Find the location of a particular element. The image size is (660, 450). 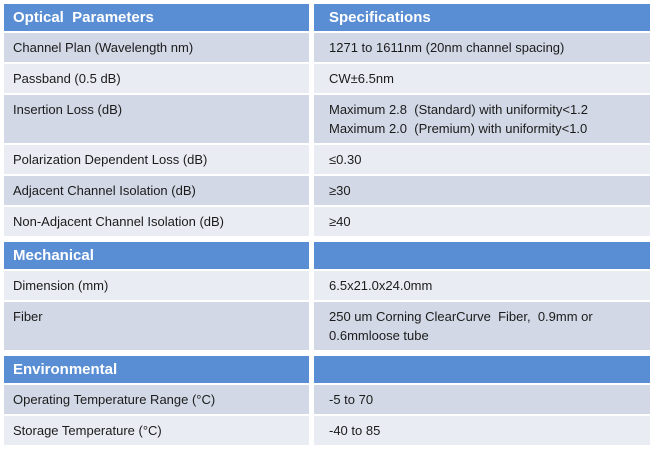

section-title: Environmental is located at coordinates (156, 369).